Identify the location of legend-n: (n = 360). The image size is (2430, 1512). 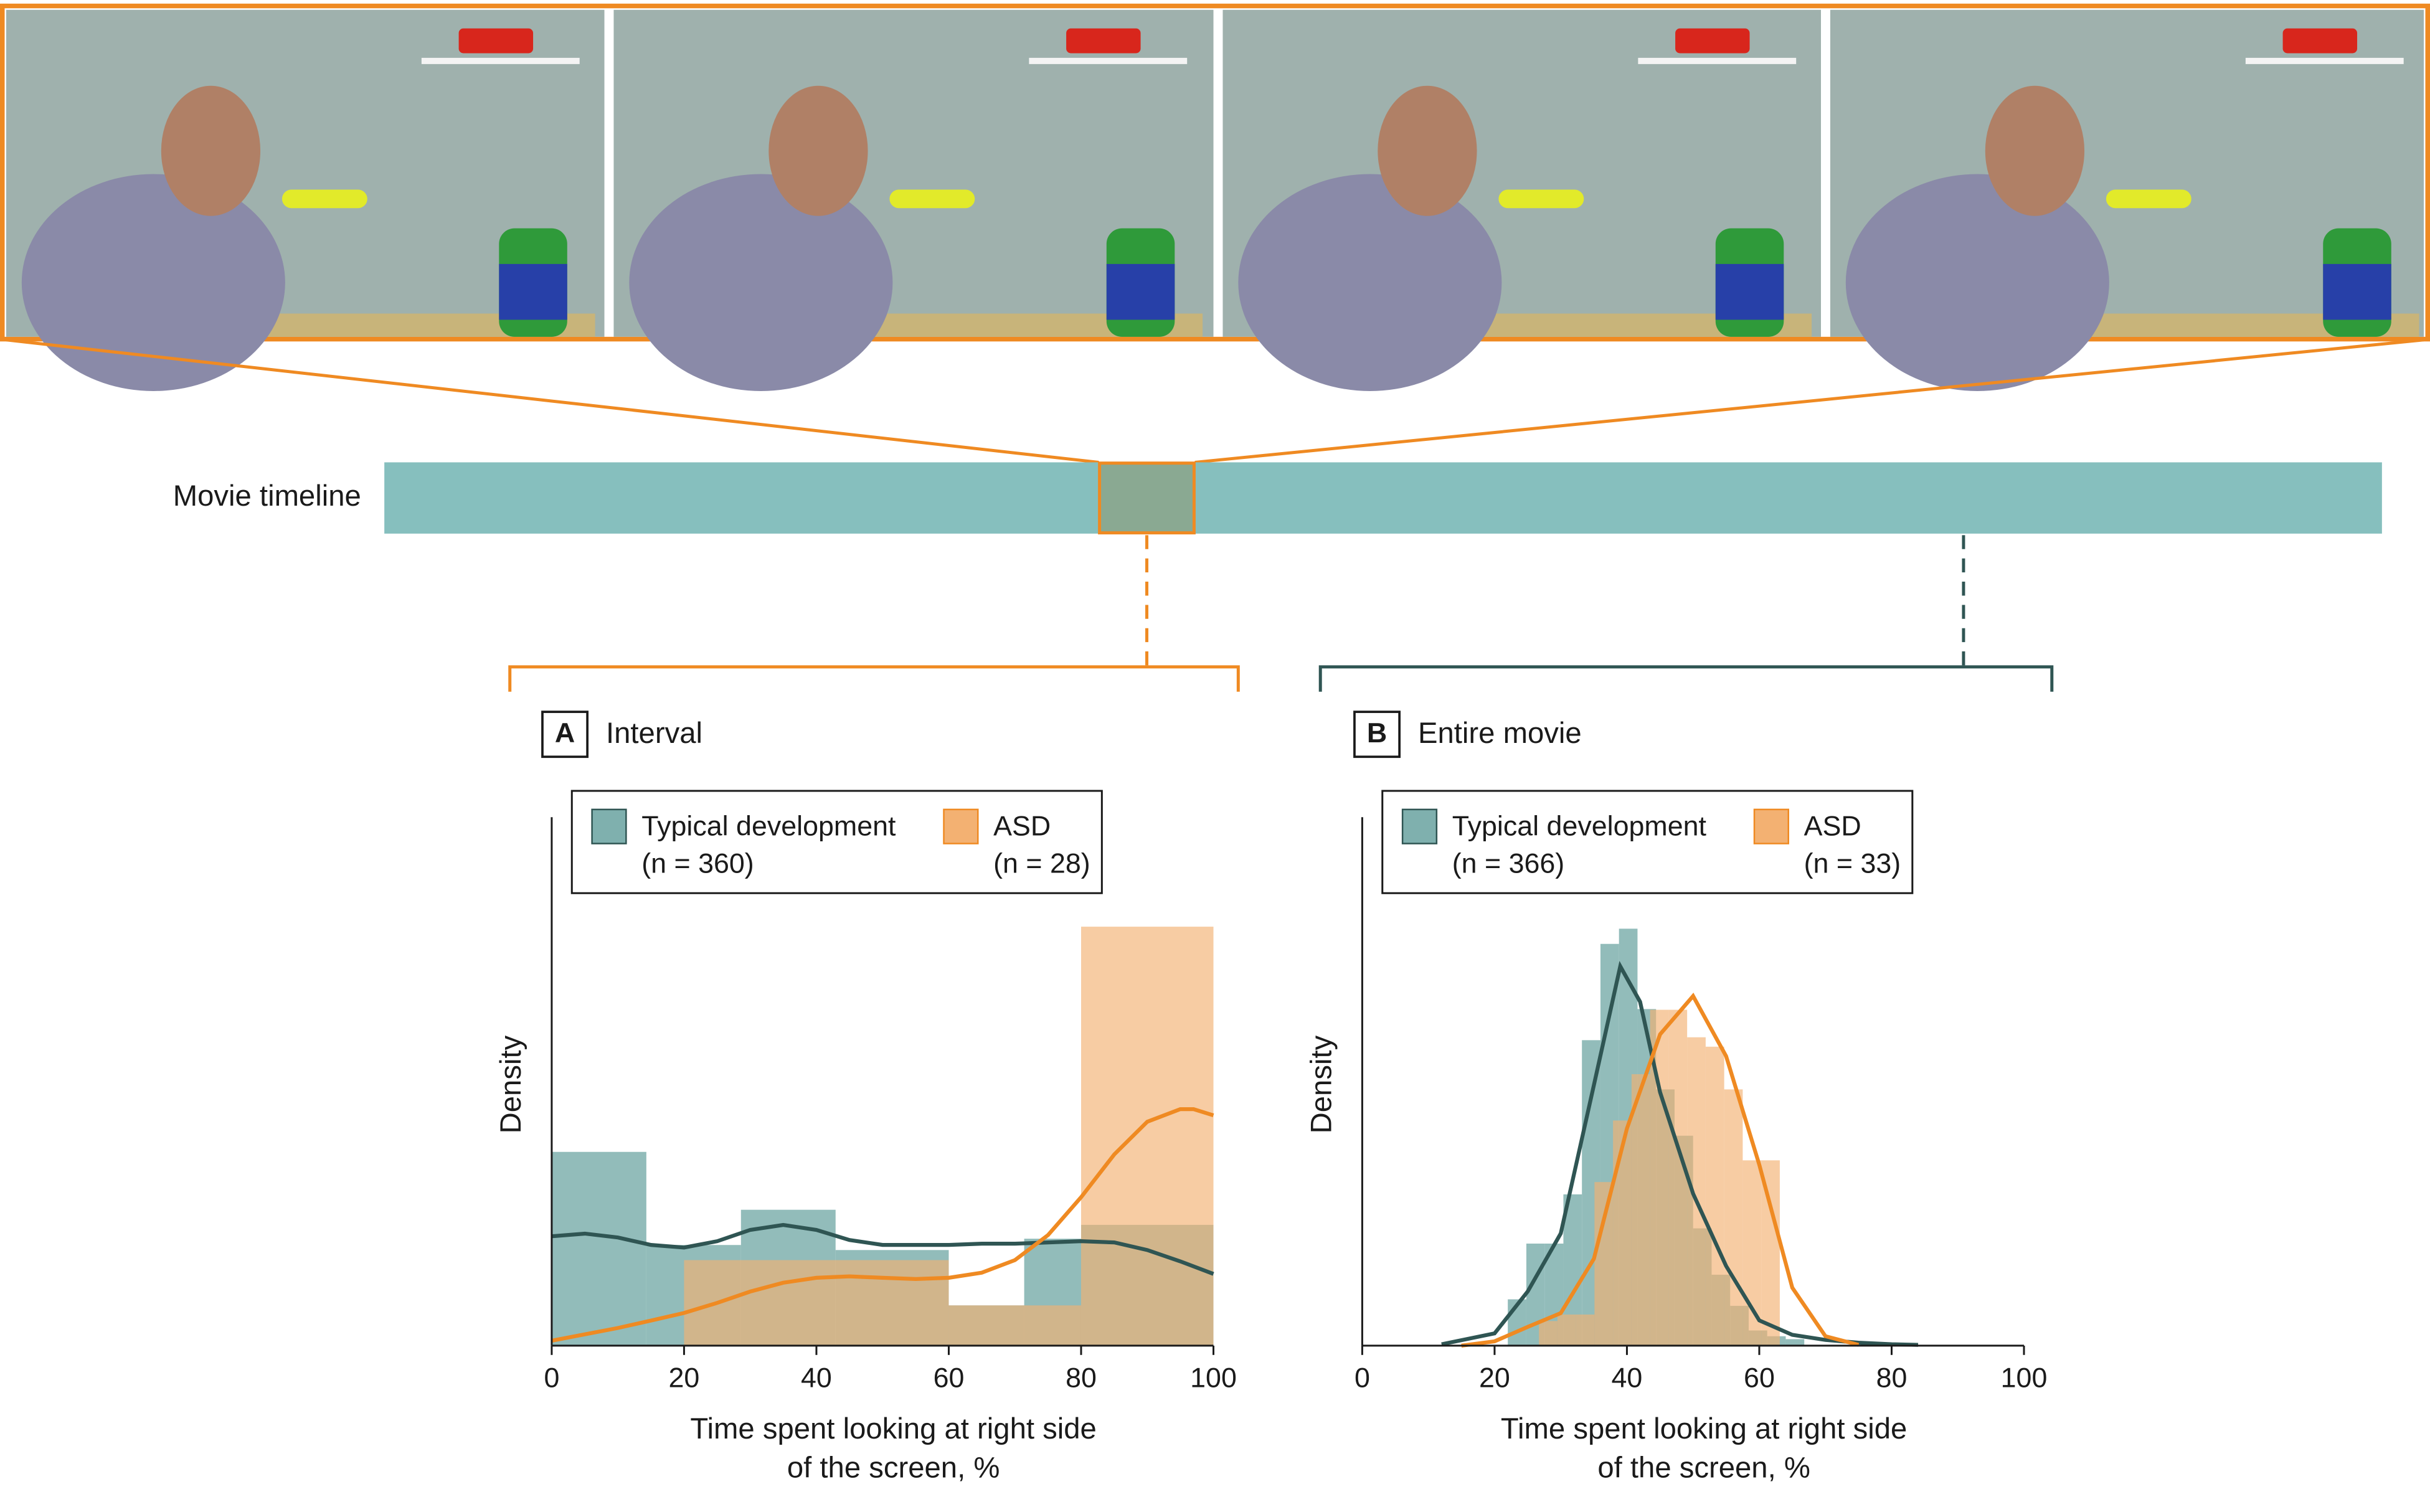
(697, 863).